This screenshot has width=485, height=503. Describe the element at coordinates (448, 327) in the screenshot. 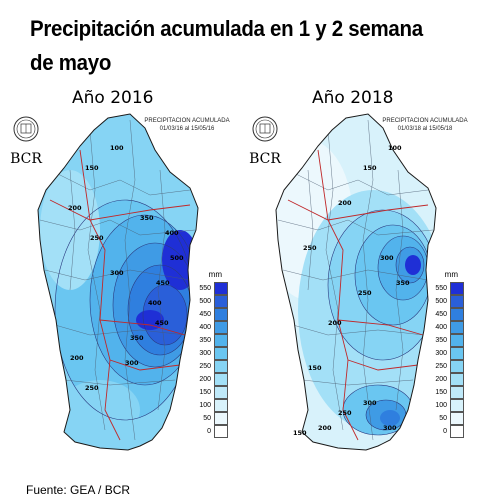

I see `legend-row: 400` at that location.